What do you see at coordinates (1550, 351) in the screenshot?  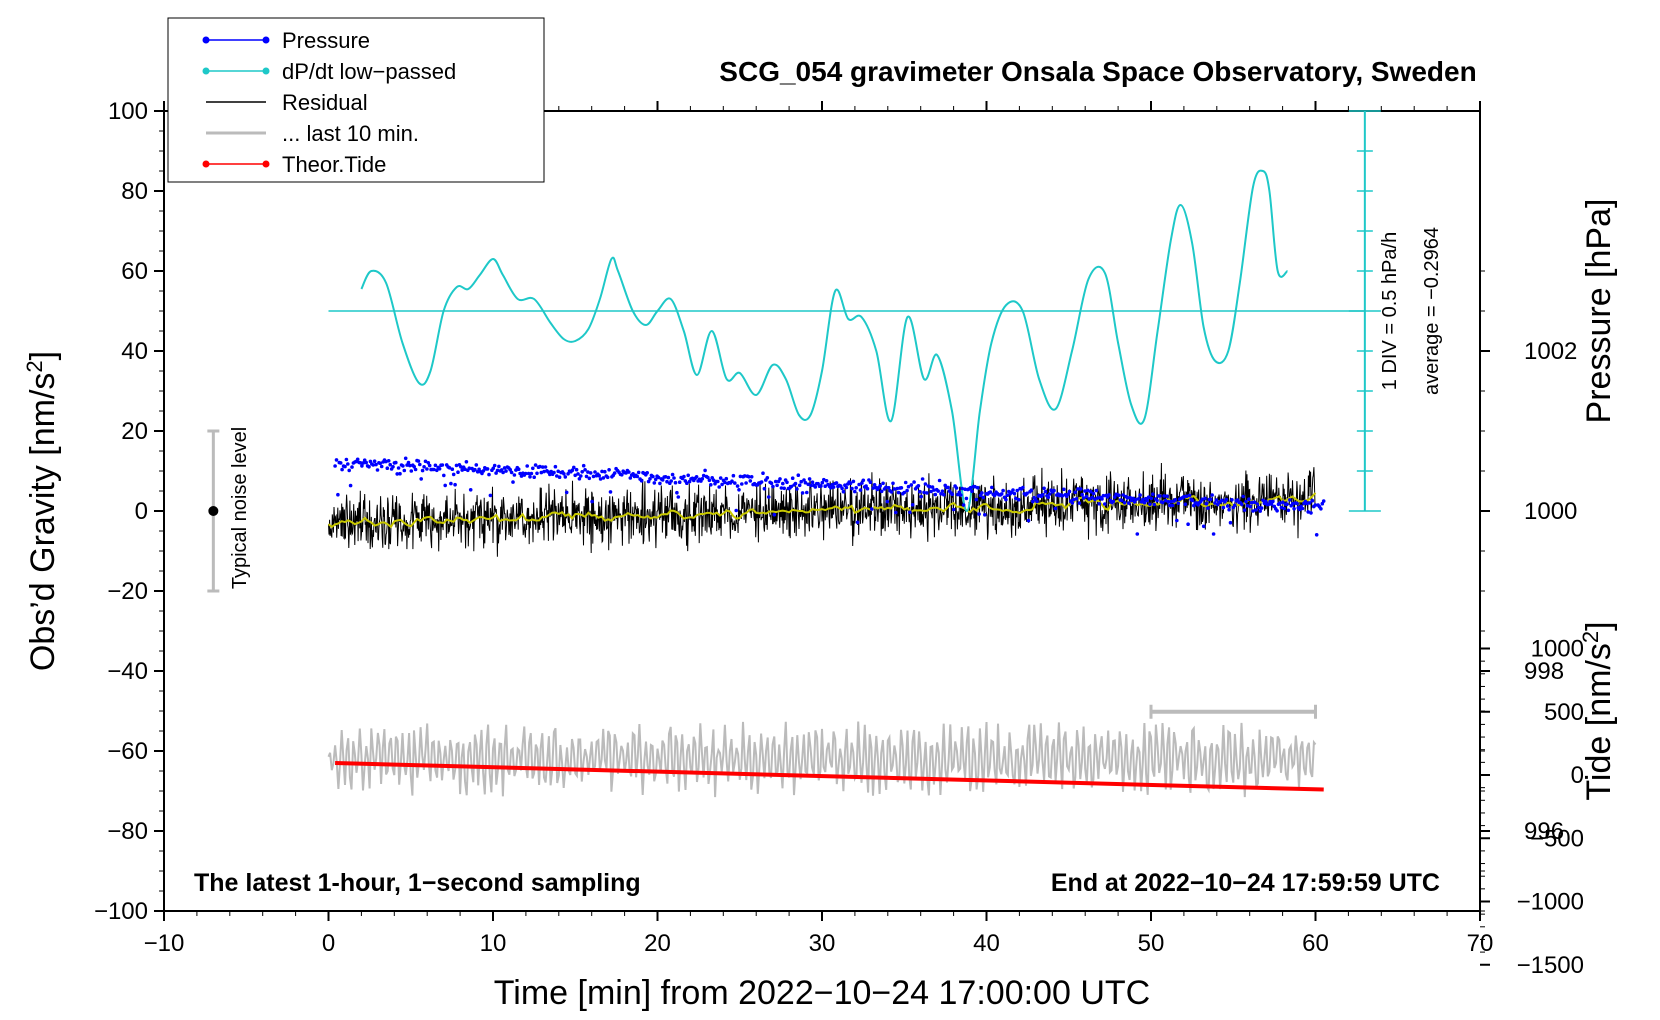 I see `pressure-tick-label: 1002` at bounding box center [1550, 351].